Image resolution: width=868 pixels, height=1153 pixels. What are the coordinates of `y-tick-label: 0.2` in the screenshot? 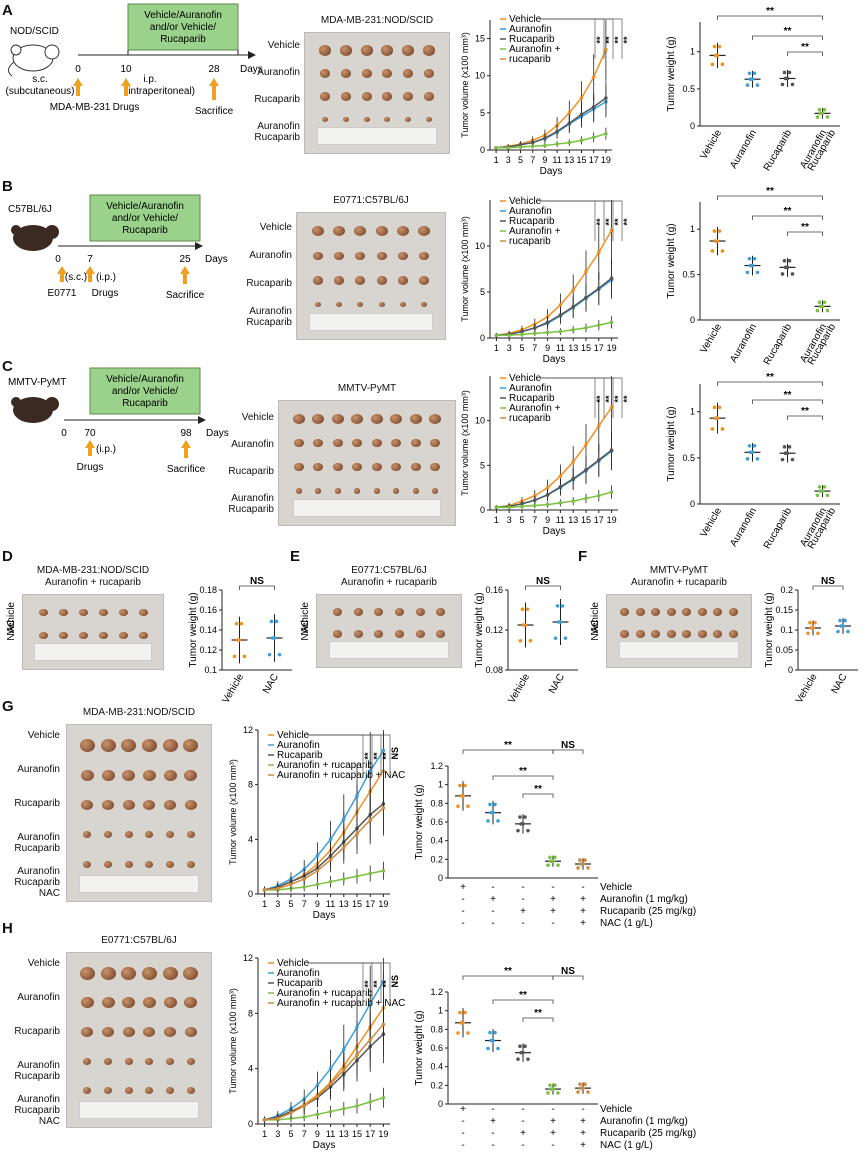 It's located at (436, 859).